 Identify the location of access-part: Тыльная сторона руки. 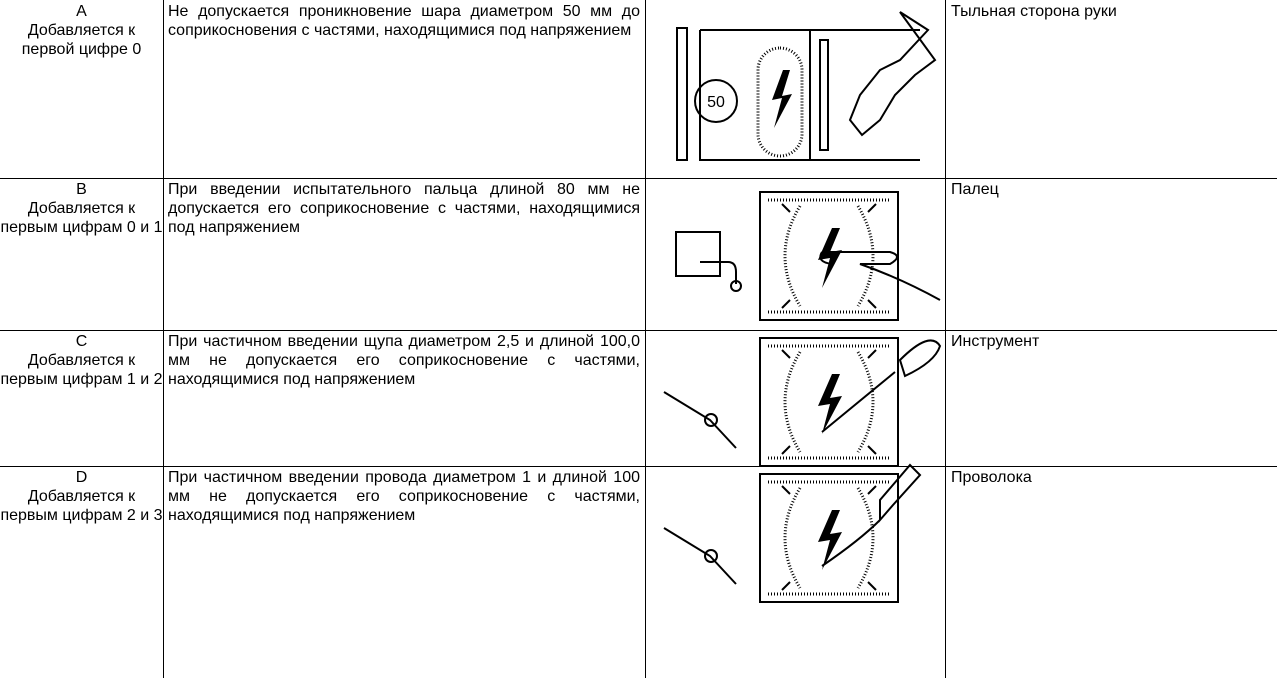
(1034, 11).